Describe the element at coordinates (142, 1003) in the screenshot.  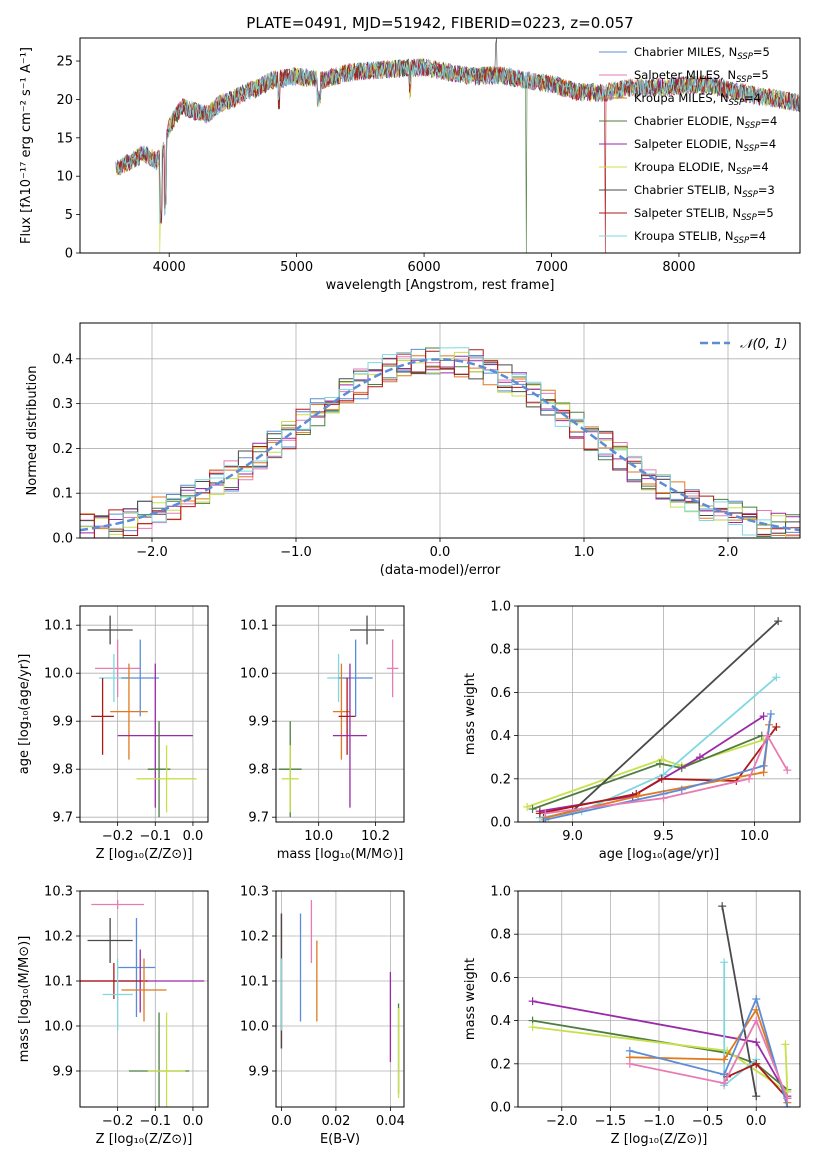
I see `error-bars` at that location.